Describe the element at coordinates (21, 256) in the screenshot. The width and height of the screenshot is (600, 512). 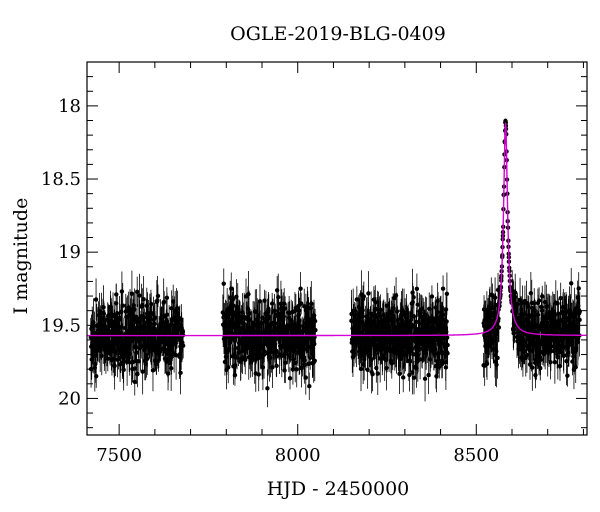
I see `y-axis-label: I magnitude` at that location.